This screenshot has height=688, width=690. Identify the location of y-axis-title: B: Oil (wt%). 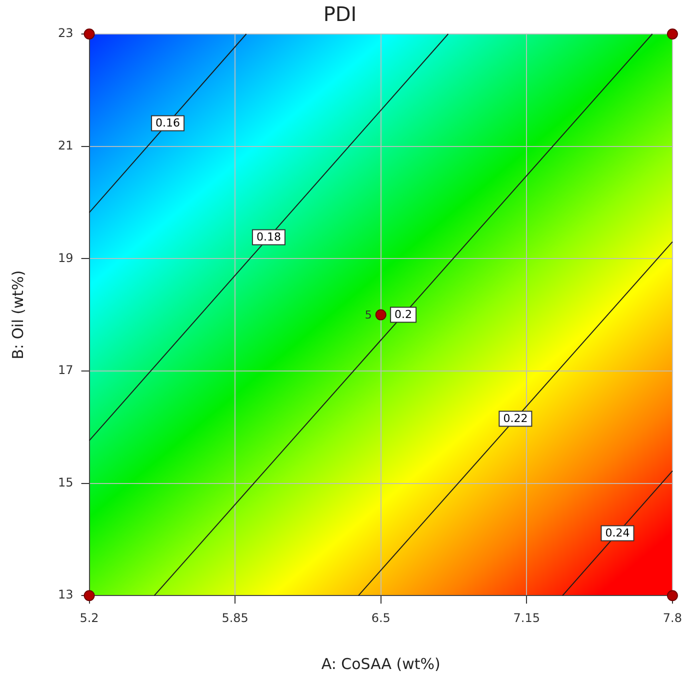
(17, 315).